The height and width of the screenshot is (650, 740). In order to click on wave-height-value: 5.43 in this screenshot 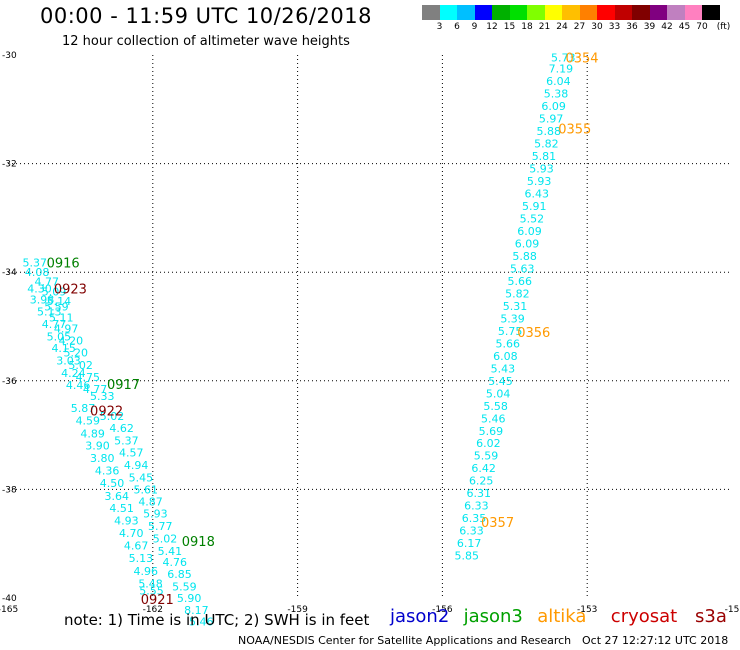, I will do `click(503, 368)`.